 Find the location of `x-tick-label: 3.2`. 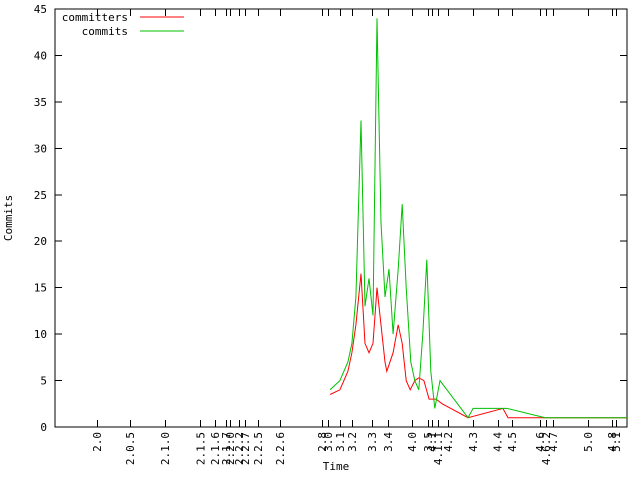

x-tick-label: 3.2 is located at coordinates (352, 442).